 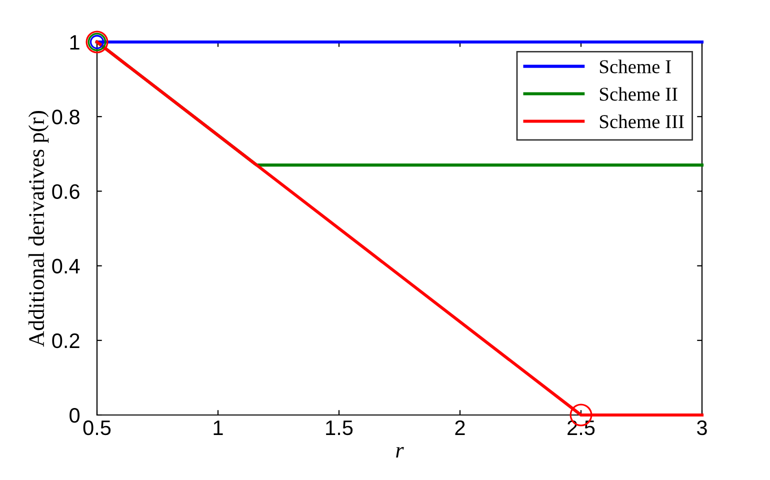 What do you see at coordinates (66, 117) in the screenshot?
I see `y-tick-label: 0.8` at bounding box center [66, 117].